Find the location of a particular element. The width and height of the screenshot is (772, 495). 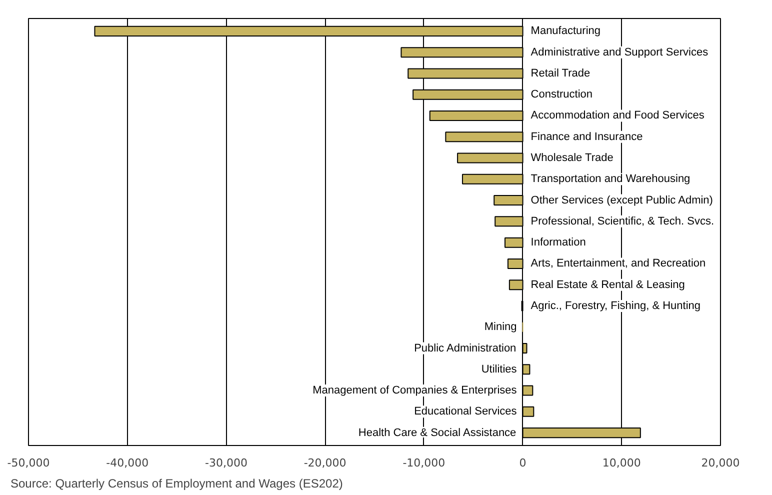

y-tick-label: Accommodation and Food Services is located at coordinates (617, 116).